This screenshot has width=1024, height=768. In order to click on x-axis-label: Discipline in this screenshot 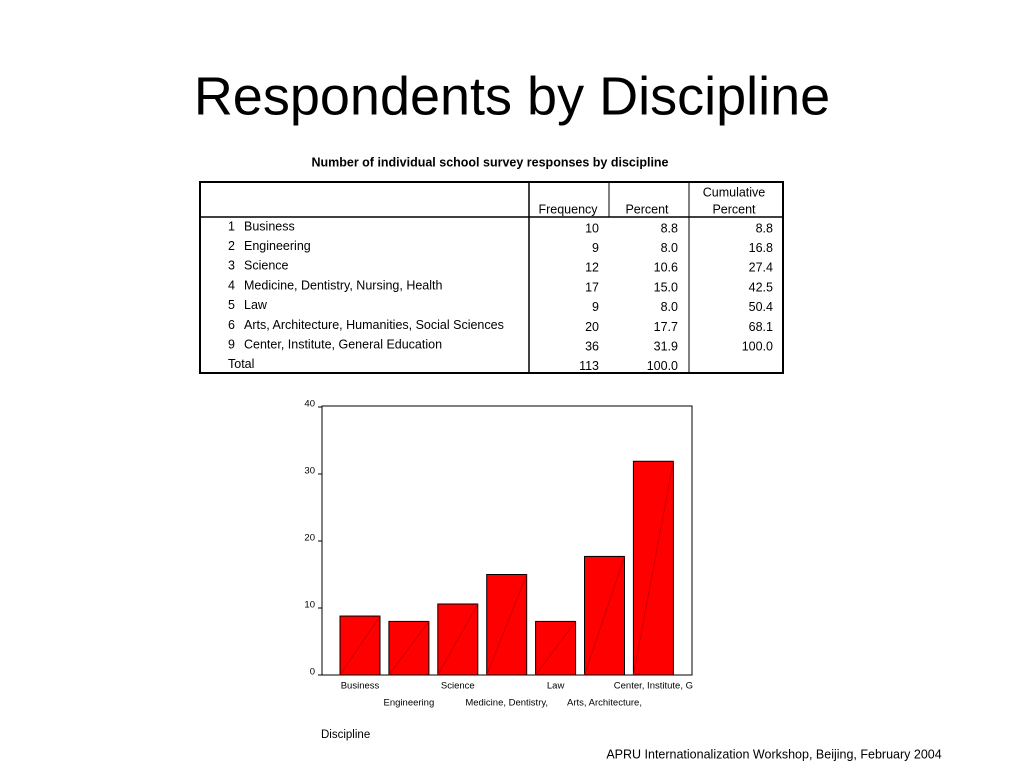, I will do `click(345, 735)`.